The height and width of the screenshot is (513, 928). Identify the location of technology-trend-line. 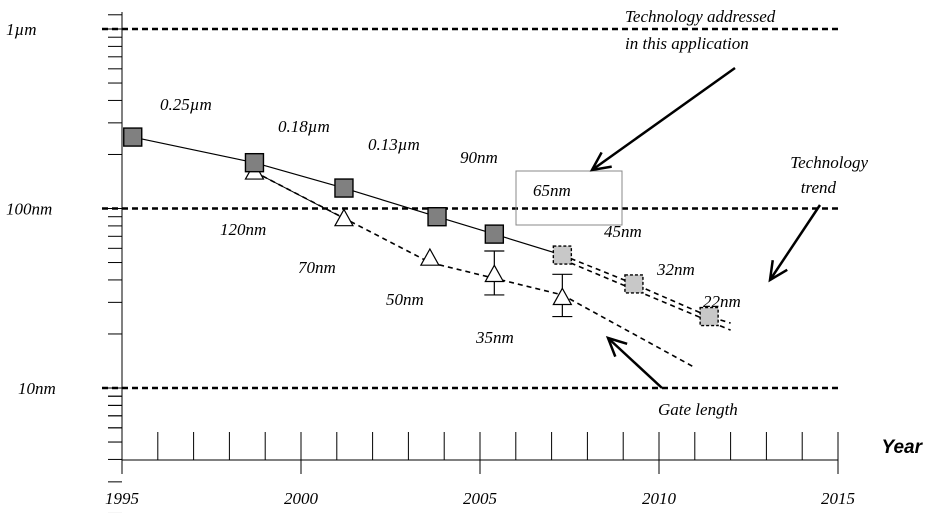
(347, 196).